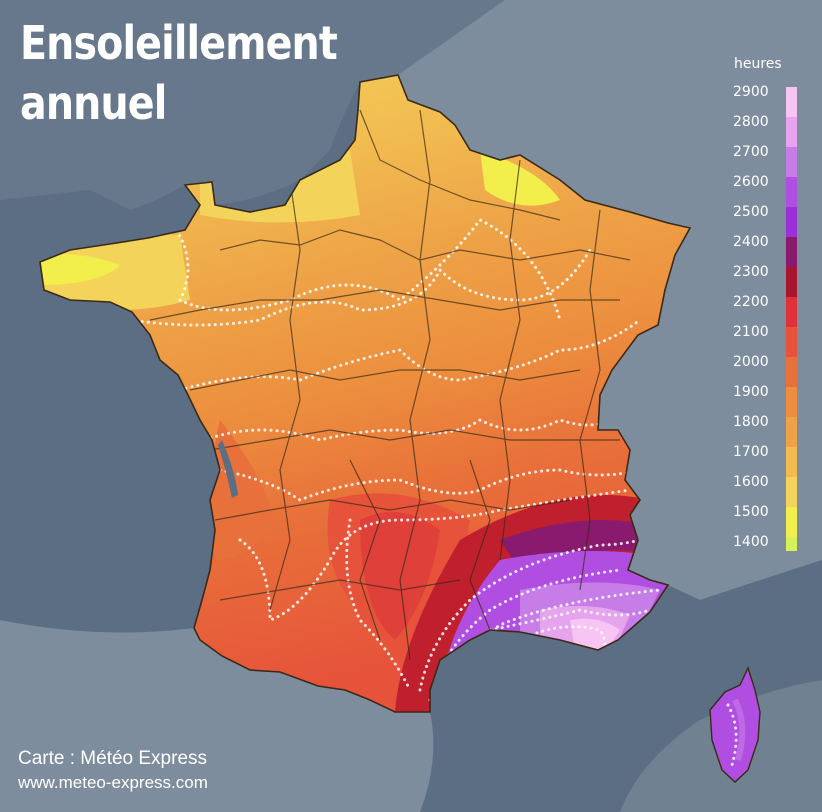  I want to click on corsica-isoline, so click(732, 735).